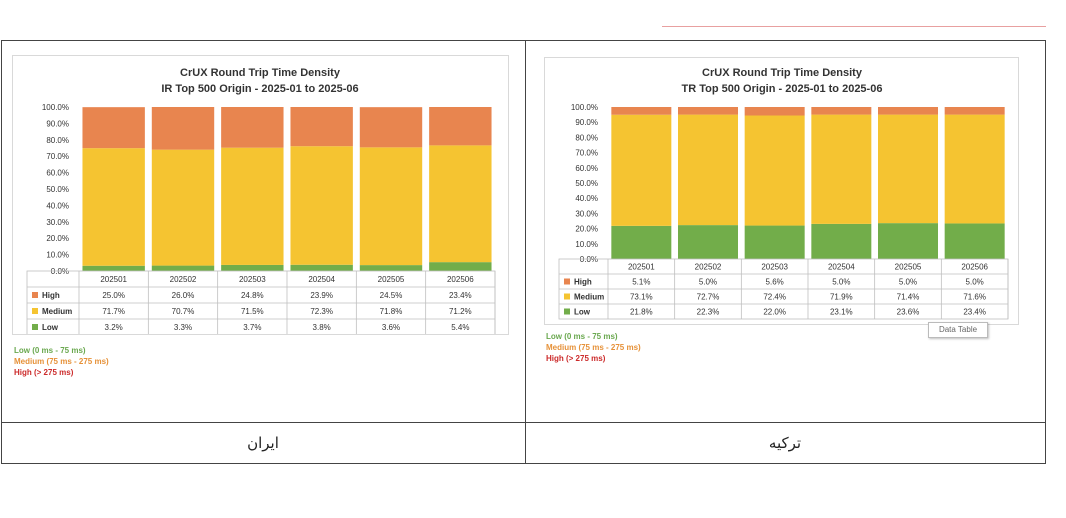 Image resolution: width=1066 pixels, height=518 pixels. Describe the element at coordinates (35, 327) in the screenshot. I see `legend-key-low` at that location.